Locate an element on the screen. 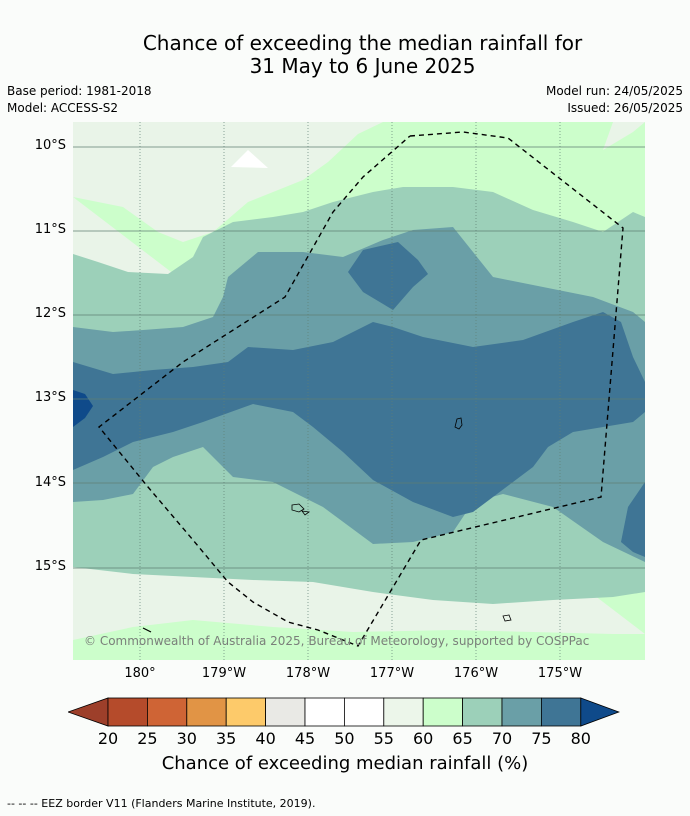 This screenshot has height=816, width=690. title-line-2: 31 May to 6 June 2025 is located at coordinates (362, 66).